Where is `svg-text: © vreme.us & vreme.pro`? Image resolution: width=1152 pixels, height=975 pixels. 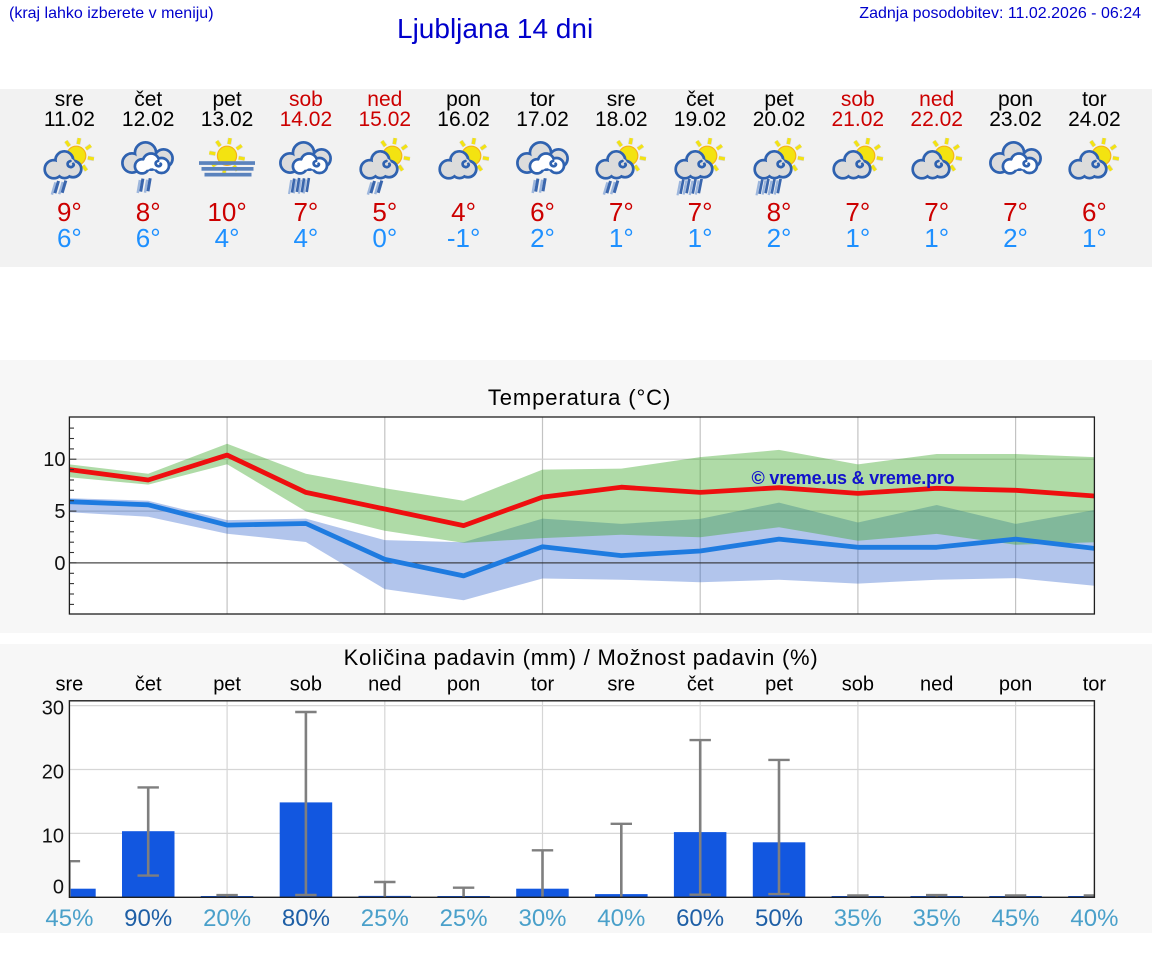 svg-text: © vreme.us & vreme.pro is located at coordinates (853, 478).